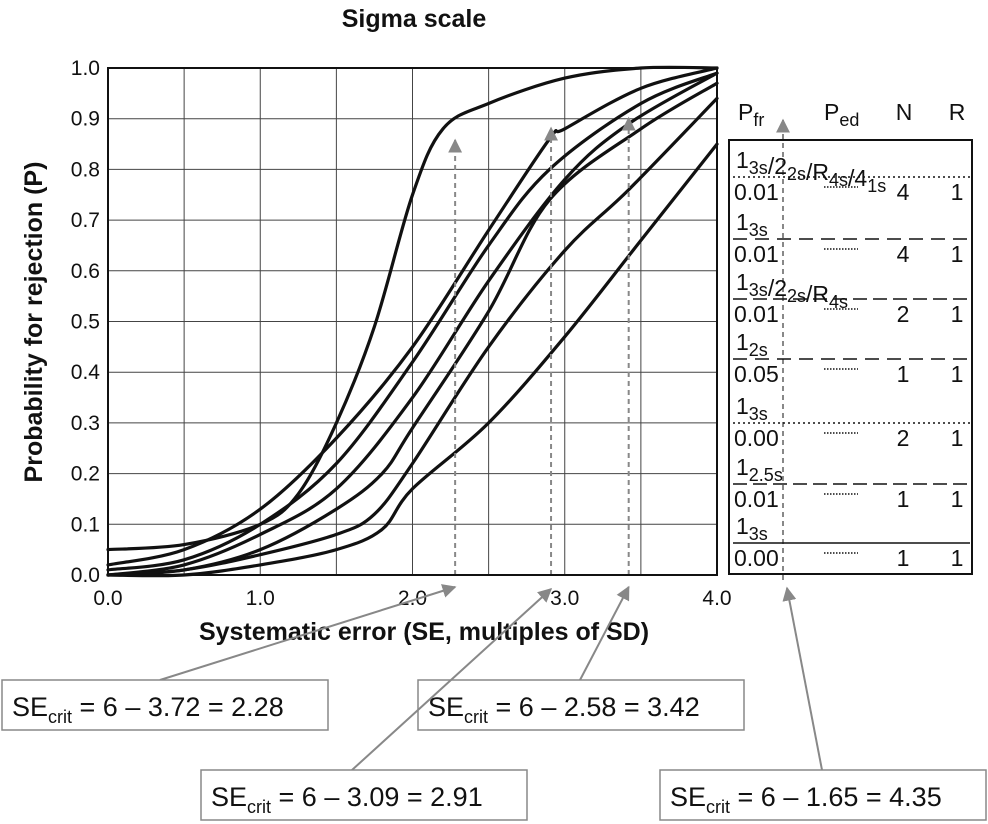 This screenshot has height=824, width=988. I want to click on x-tick-label: 4.0, so click(716, 598).